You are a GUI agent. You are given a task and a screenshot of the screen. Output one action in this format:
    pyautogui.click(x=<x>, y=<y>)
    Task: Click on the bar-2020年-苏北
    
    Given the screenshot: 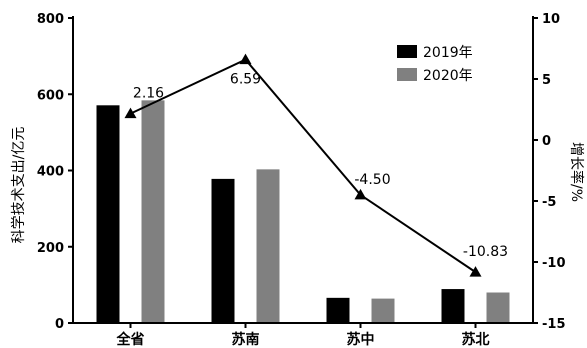 What is the action you would take?
    pyautogui.click(x=498, y=307)
    